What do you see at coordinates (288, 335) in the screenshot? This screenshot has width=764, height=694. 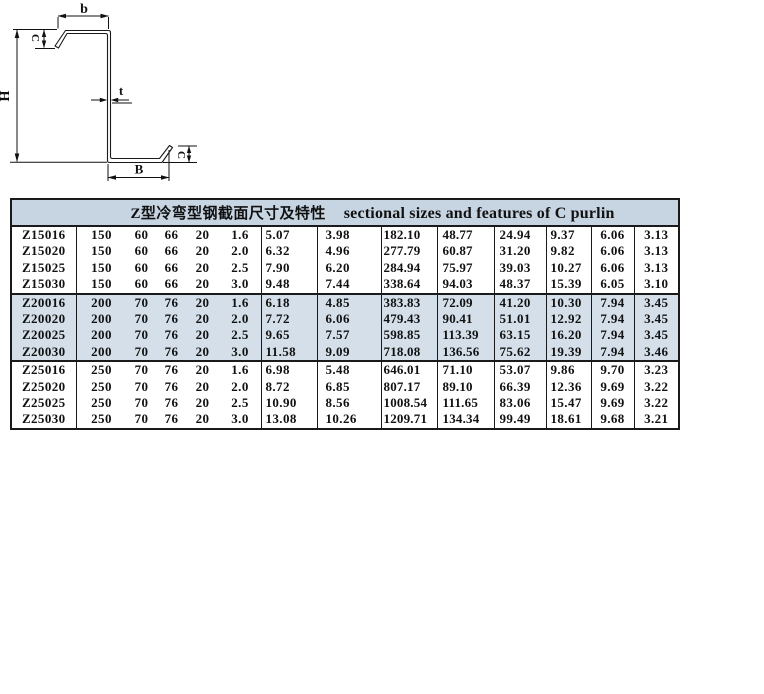 I see `property-value: 9.65` at bounding box center [288, 335].